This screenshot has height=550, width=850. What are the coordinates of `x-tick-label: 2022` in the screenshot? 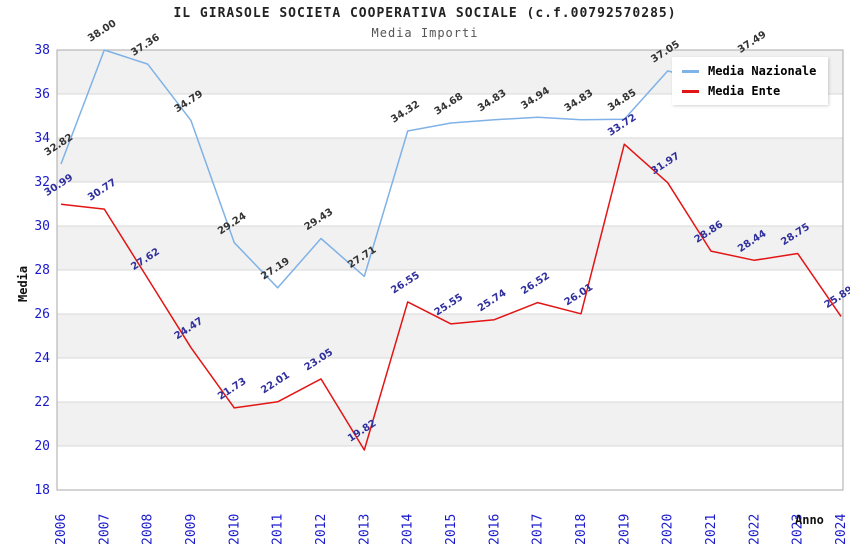 It's located at (754, 529).